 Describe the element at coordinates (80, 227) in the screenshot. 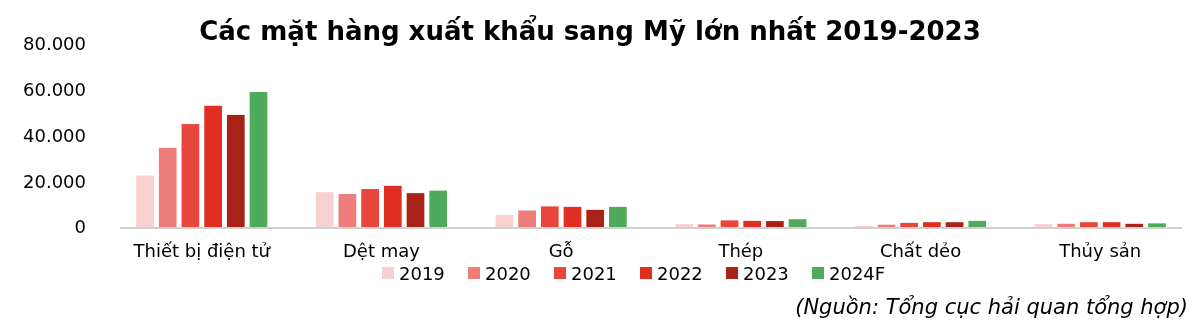

I see `y-tick-label: 0` at that location.